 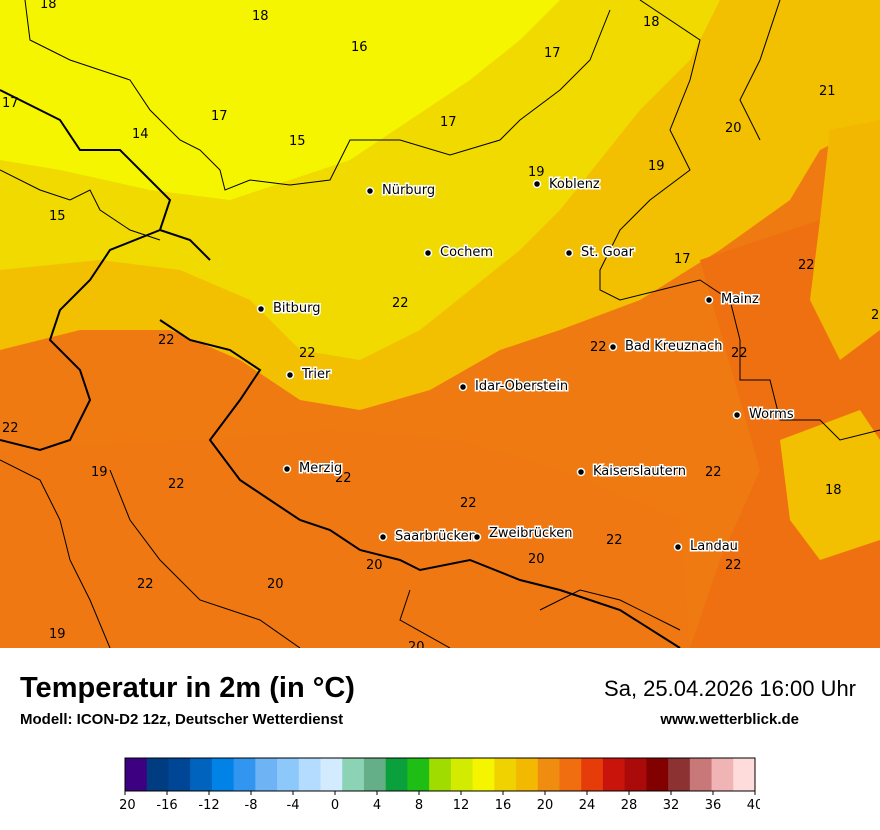 What do you see at coordinates (608, 252) in the screenshot?
I see `city-label: St. Goar` at bounding box center [608, 252].